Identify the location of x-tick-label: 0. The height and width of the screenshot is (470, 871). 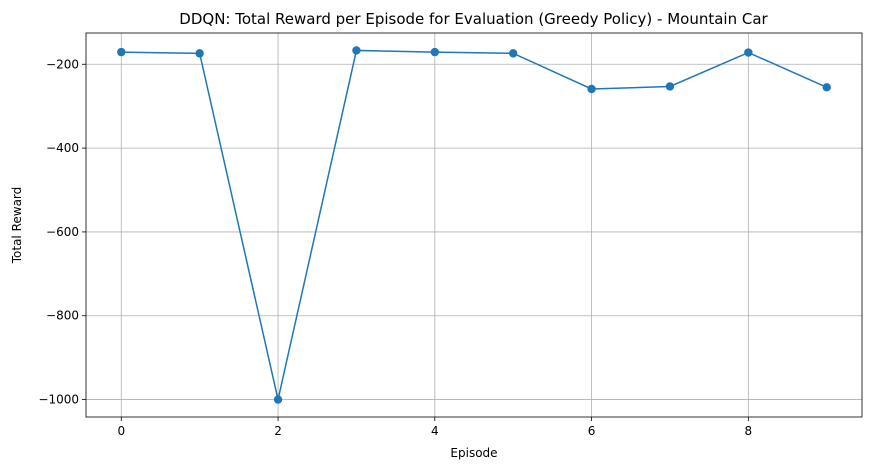
(121, 431).